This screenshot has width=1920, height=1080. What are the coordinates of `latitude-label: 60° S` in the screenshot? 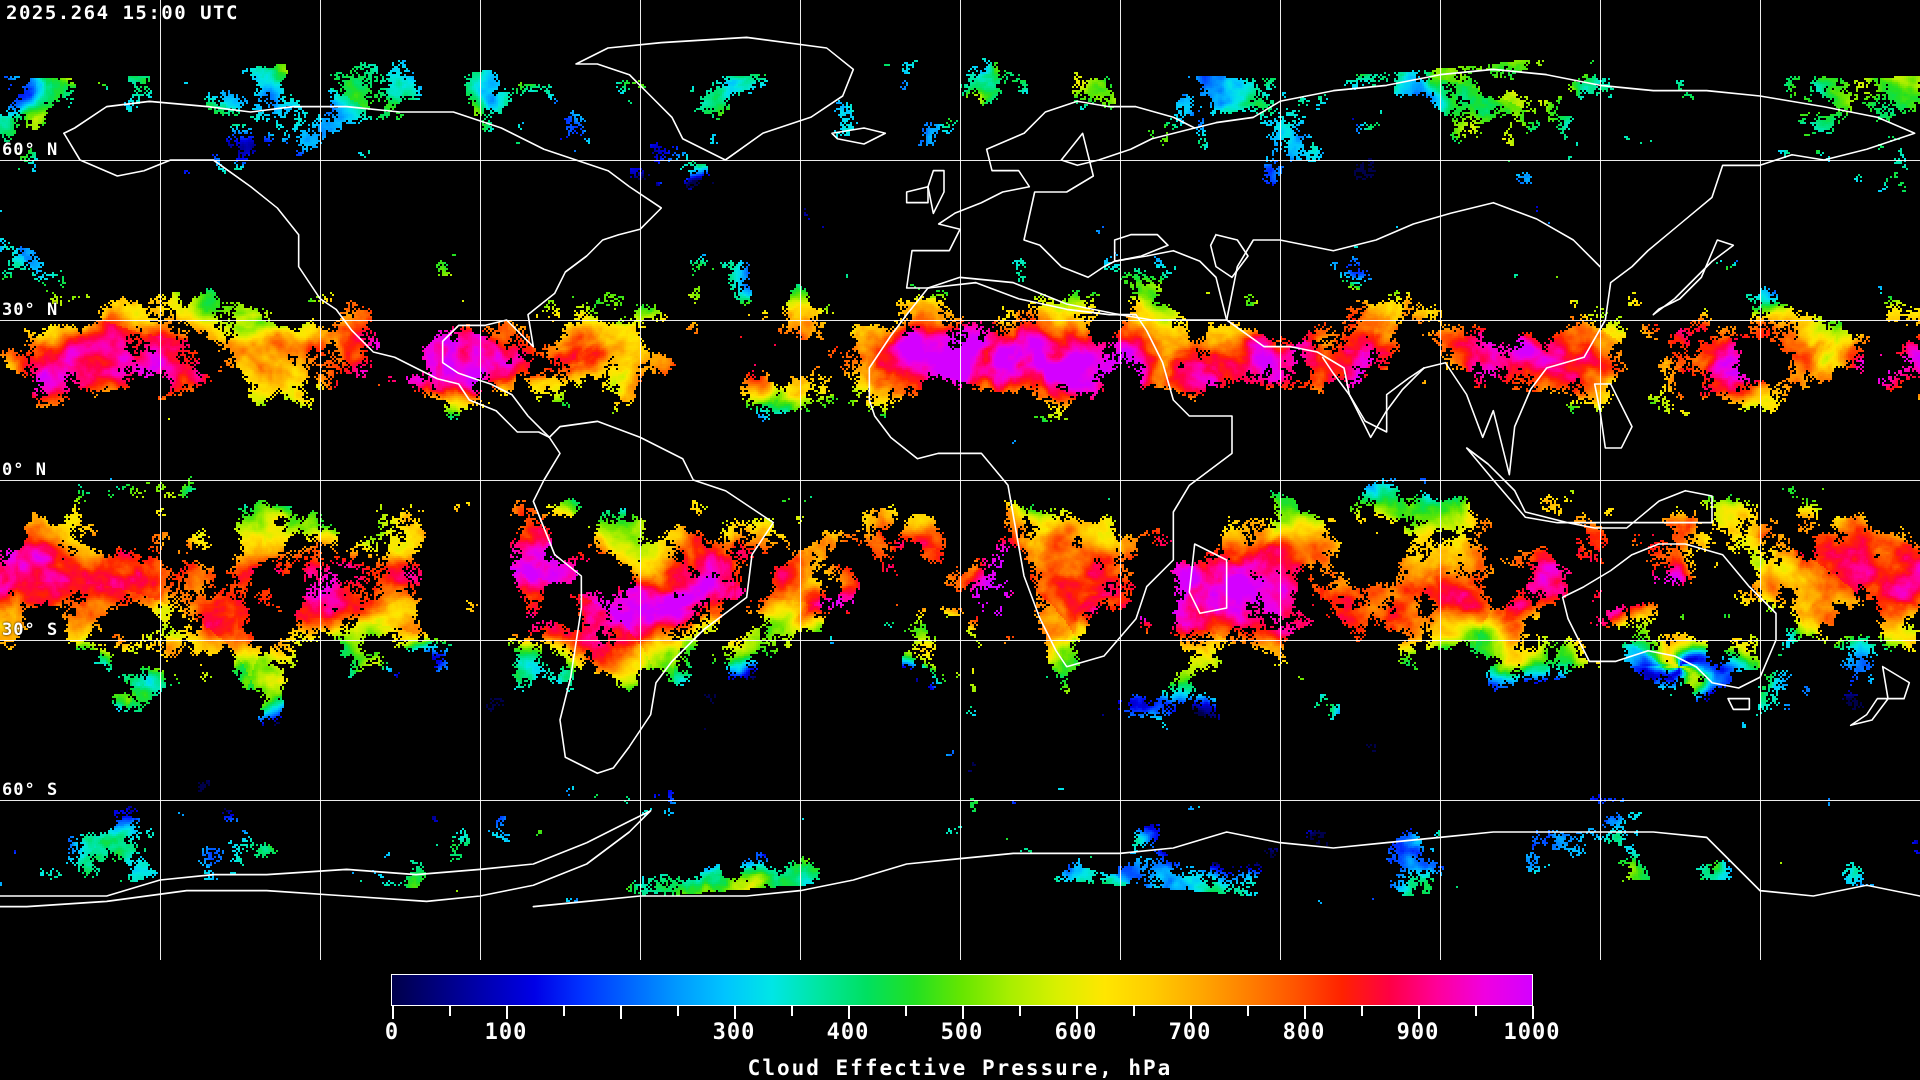 It's located at (30, 790).